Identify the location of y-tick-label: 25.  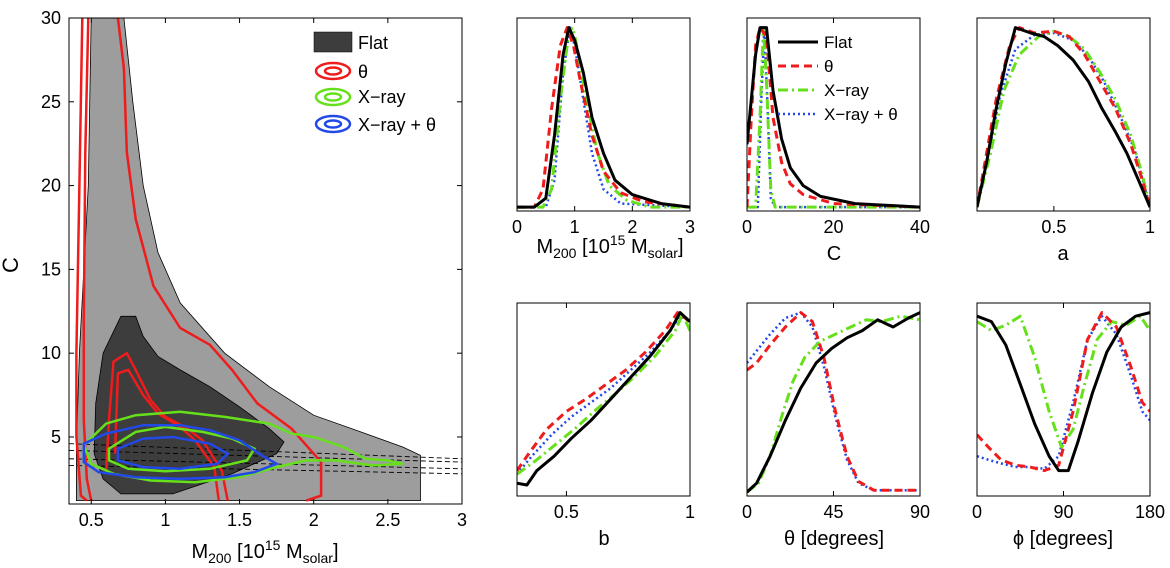
(51, 102).